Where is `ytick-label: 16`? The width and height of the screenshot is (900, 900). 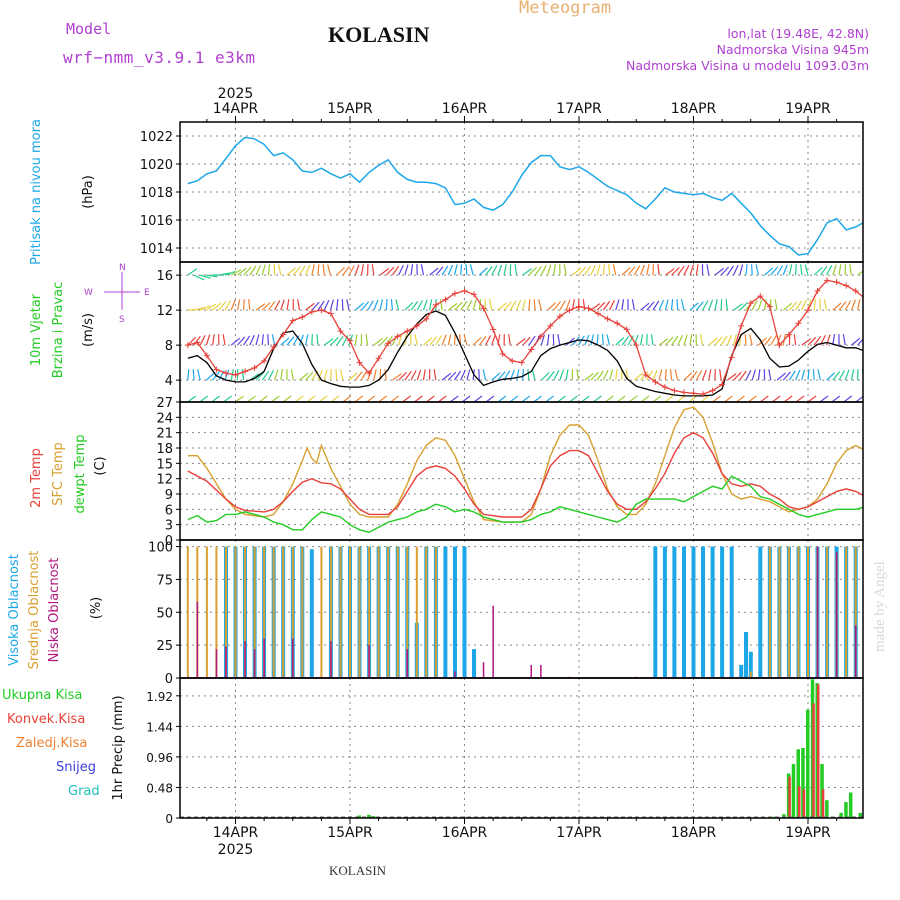
ytick-label: 16 is located at coordinates (164, 276).